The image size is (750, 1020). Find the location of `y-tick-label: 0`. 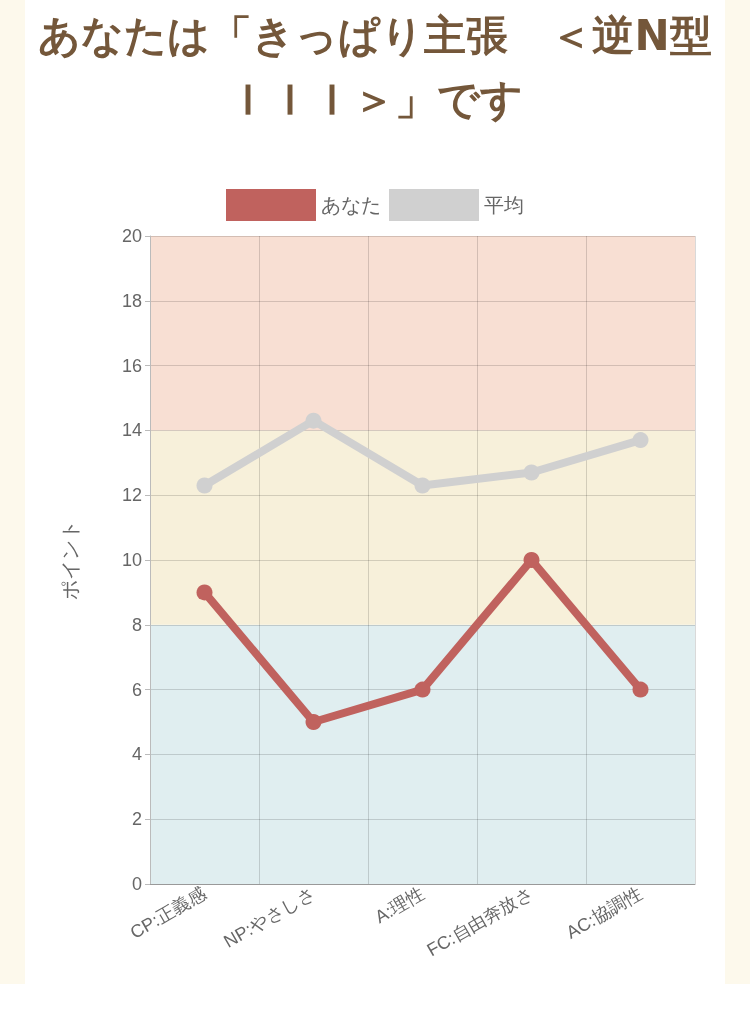

y-tick-label: 0 is located at coordinates (136, 884).